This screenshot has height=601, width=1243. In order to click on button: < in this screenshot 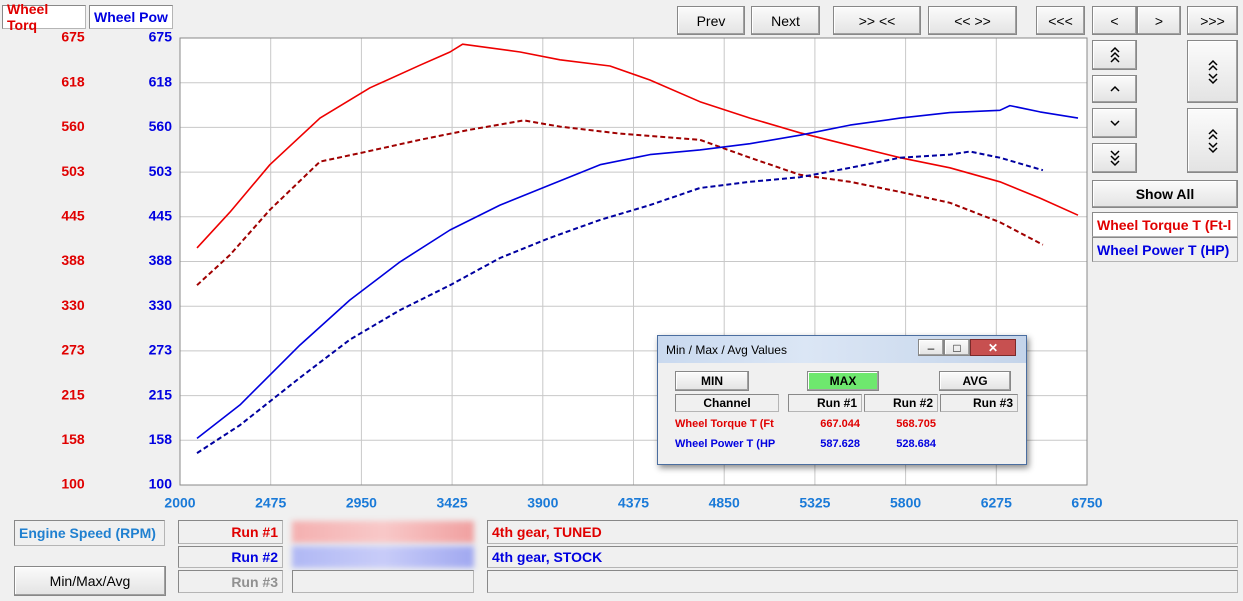, I will do `click(1114, 20)`.